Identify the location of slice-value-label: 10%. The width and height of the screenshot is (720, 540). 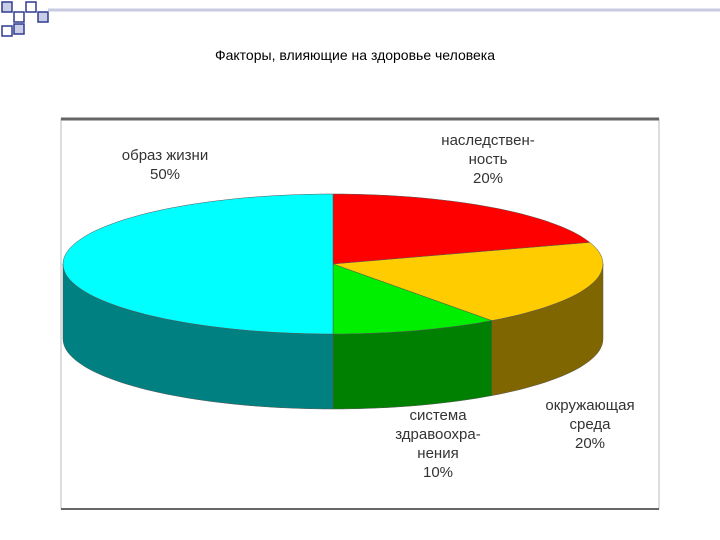
(438, 472).